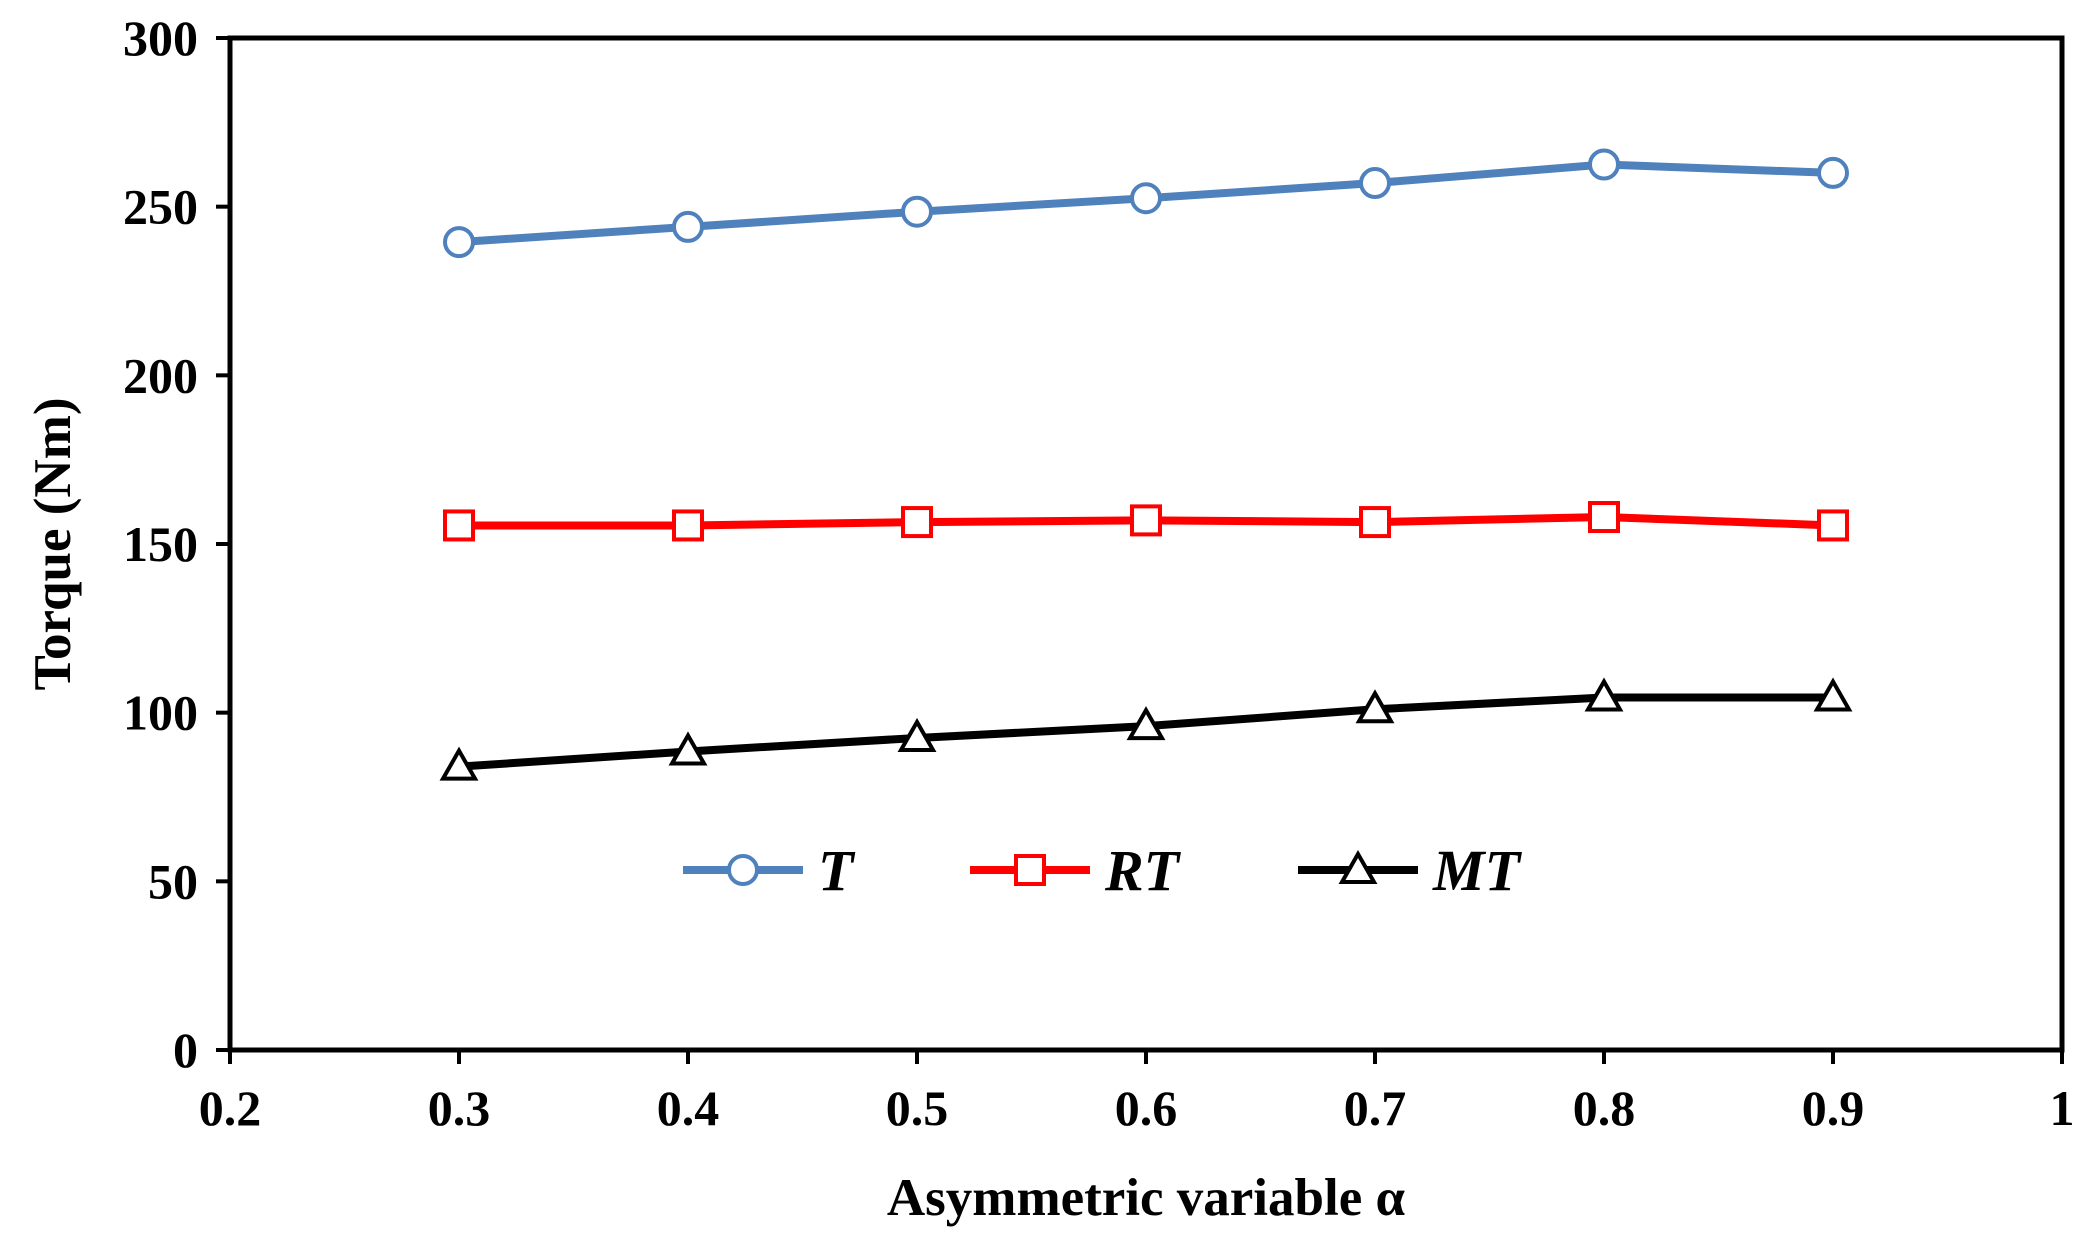  I want to click on y-axis: 0 50 100 150 200 250 300, so click(176, 544).